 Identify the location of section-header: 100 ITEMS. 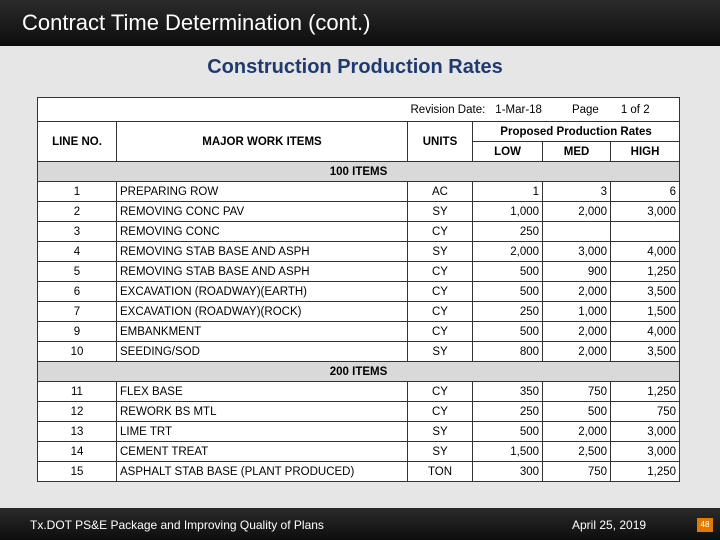
(358, 171).